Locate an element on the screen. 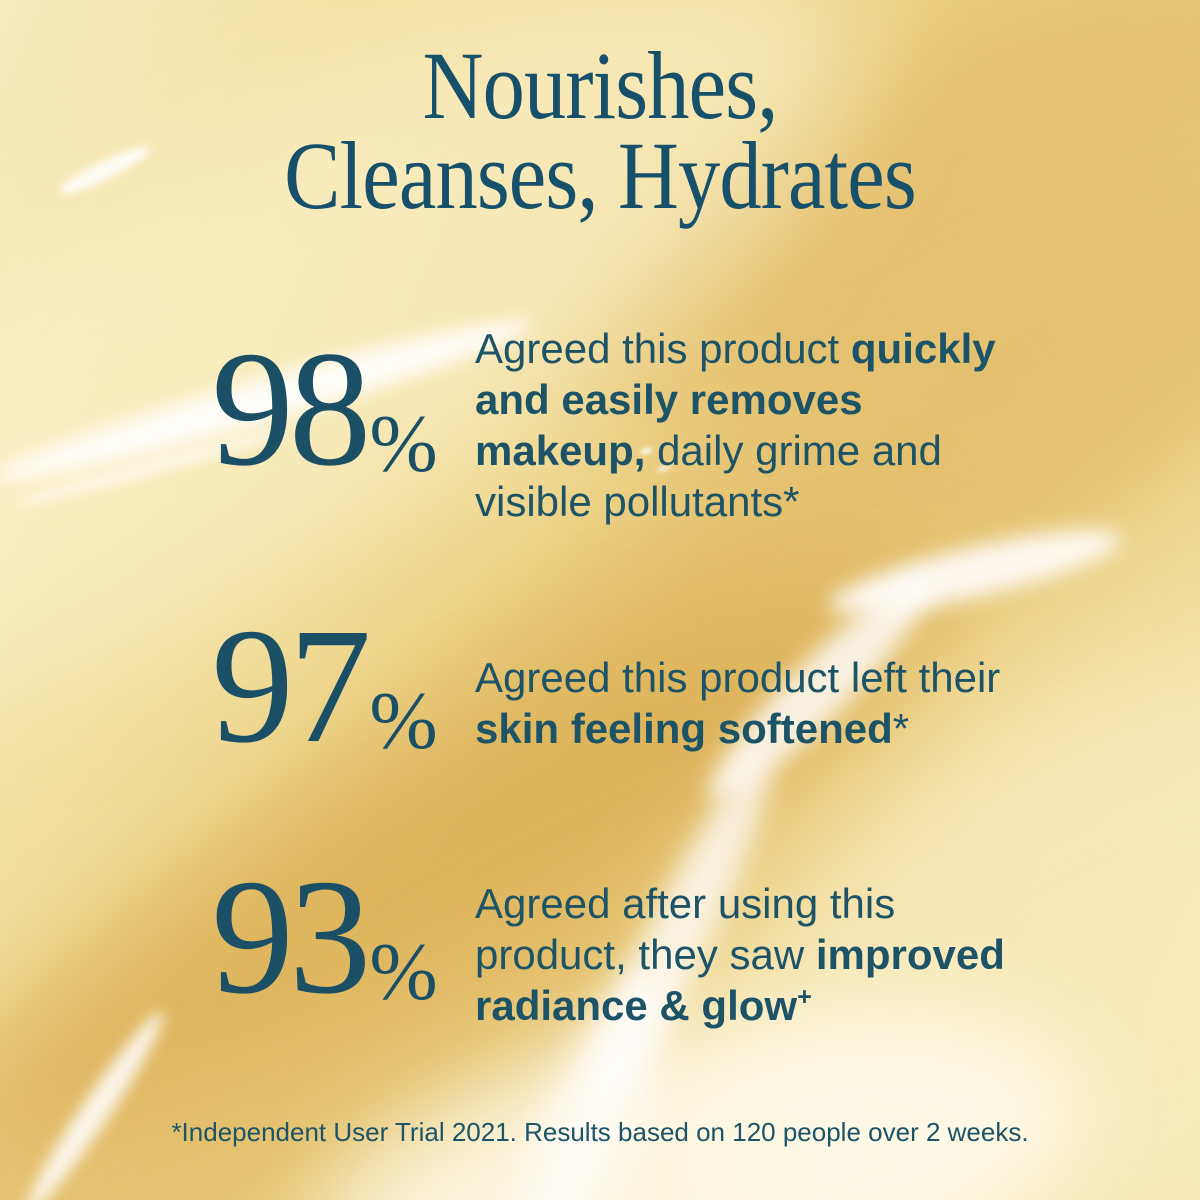 Image resolution: width=1200 pixels, height=1200 pixels. stat-value-3: 93% is located at coordinates (324, 950).